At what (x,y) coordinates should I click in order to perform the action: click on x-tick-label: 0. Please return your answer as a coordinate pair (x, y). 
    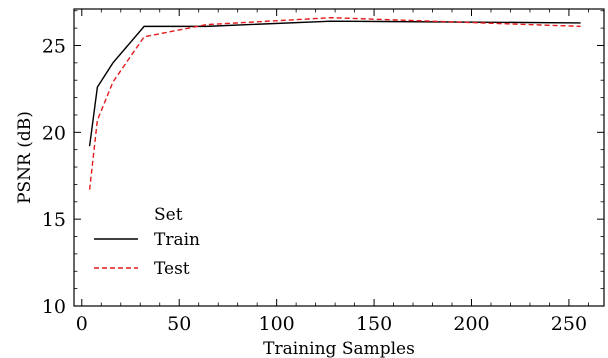
    Looking at the image, I should click on (82, 324).